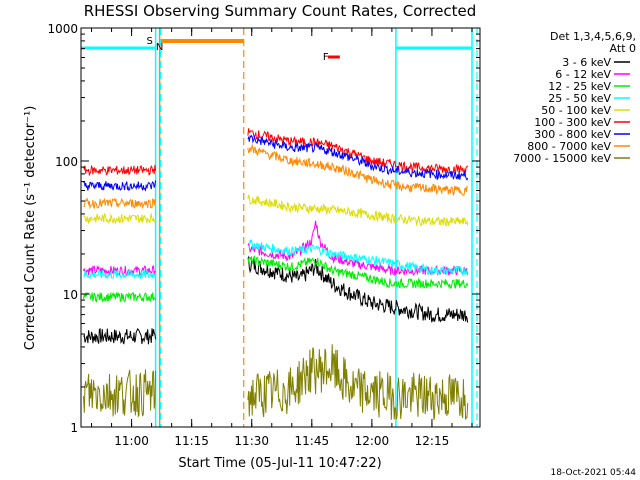 The width and height of the screenshot is (640, 480). I want to click on legend-header: Det 1,3,4,5,6,9,, so click(593, 36).